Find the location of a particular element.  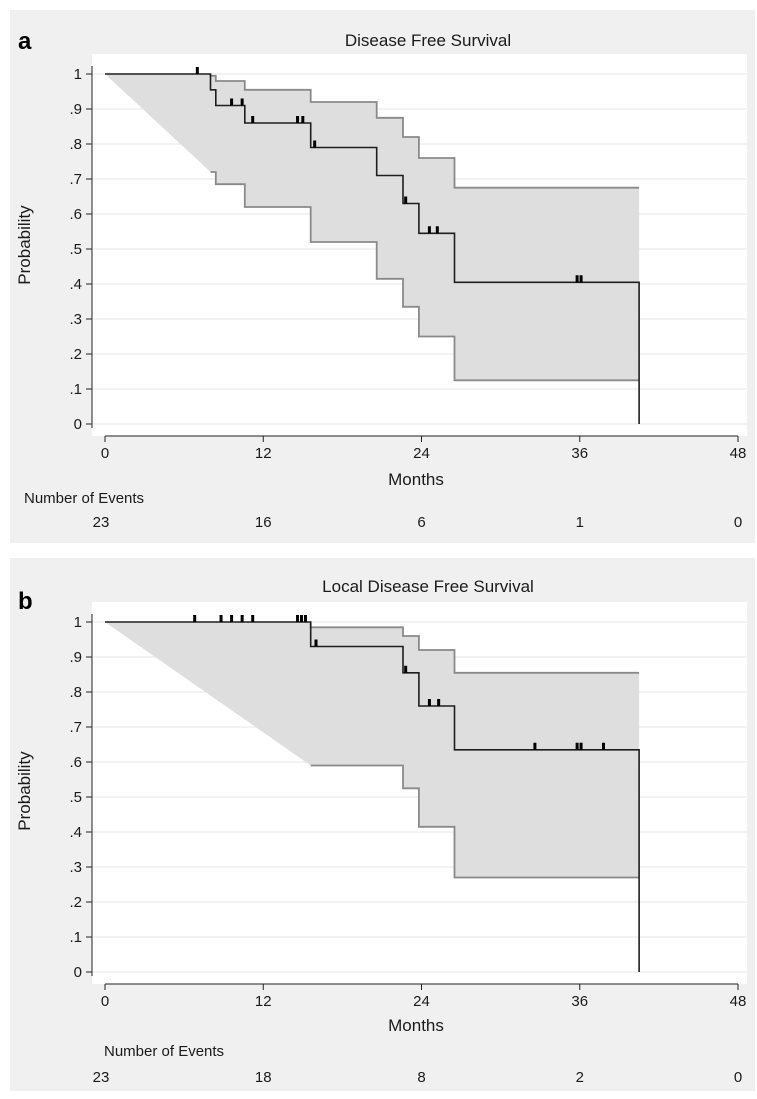

panel-b-ci-lower-line is located at coordinates (475, 821).